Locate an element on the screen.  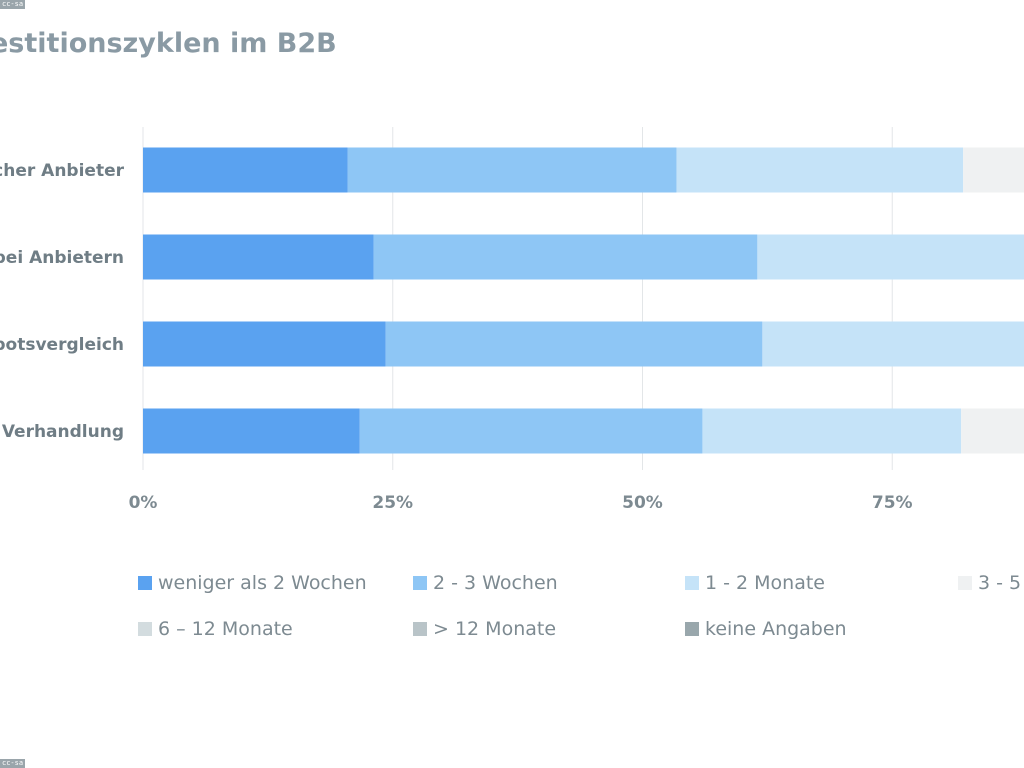
legend-label: 3 - 5 Monate is located at coordinates (1001, 583).